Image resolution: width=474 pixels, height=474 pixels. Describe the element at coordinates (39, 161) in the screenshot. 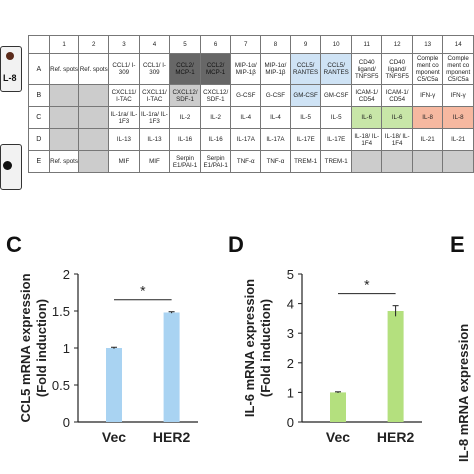

I see `row-label: E` at that location.